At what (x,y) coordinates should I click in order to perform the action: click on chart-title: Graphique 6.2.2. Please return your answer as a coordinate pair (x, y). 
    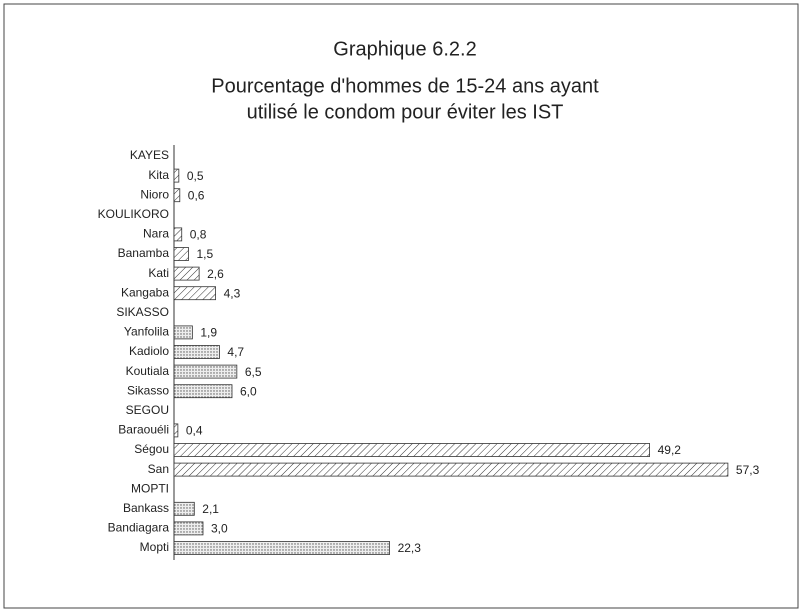
    Looking at the image, I should click on (404, 49).